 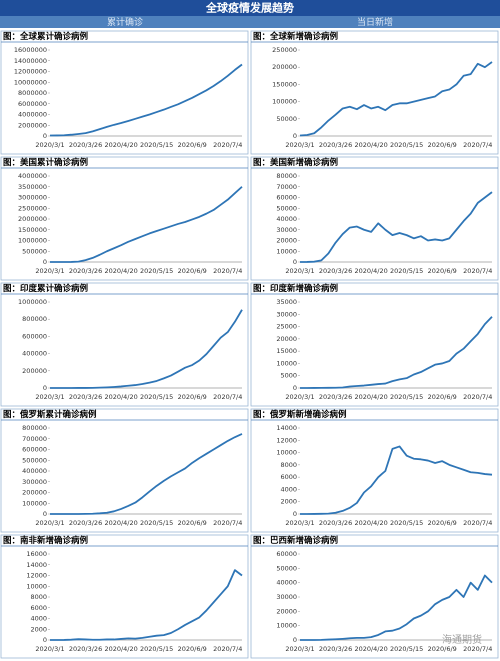 What do you see at coordinates (296, 288) in the screenshot?
I see `panel-title: 图：印度新增确诊病例` at bounding box center [296, 288].